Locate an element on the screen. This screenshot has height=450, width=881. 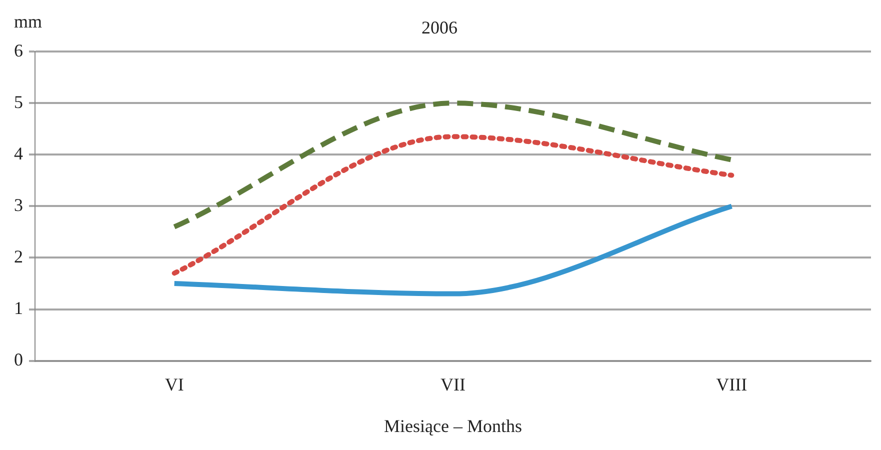
y-tick-label: 1 is located at coordinates (18, 308).